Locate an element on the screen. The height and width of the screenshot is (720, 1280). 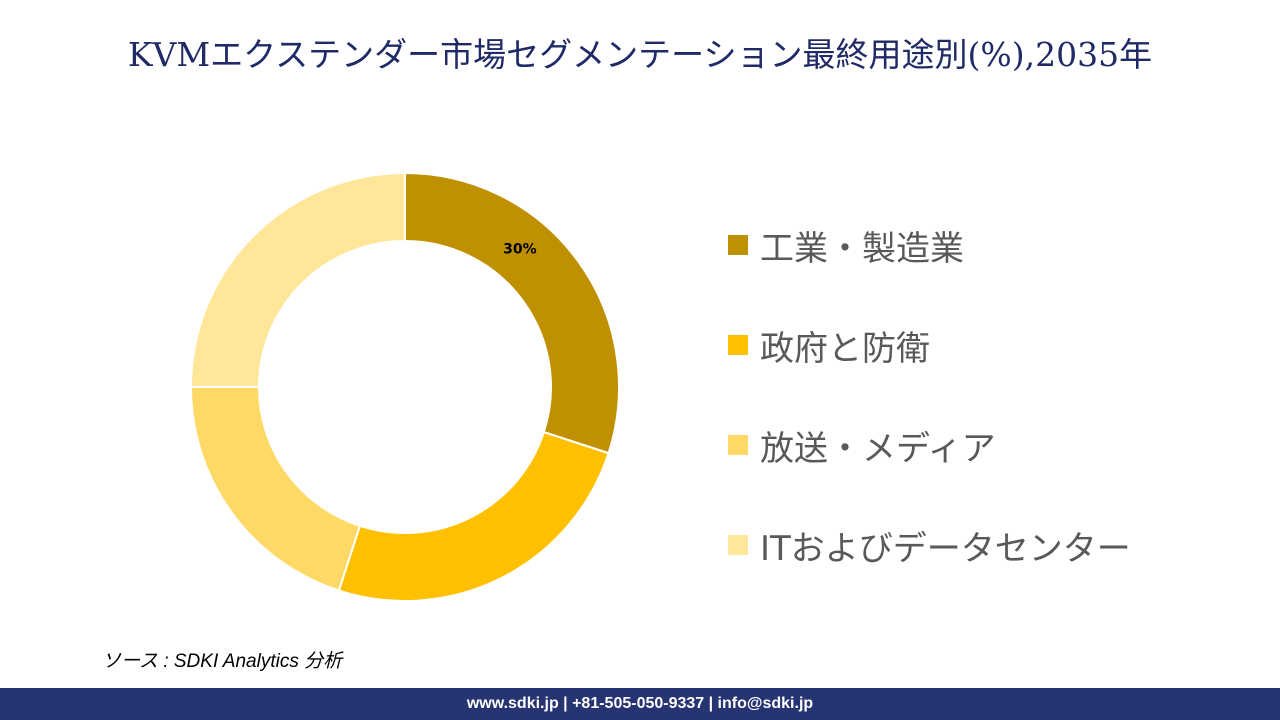
chart-title: KVMエクステンダー市場セグメンテーション最終用途別(%),2035年 is located at coordinates (640, 54).